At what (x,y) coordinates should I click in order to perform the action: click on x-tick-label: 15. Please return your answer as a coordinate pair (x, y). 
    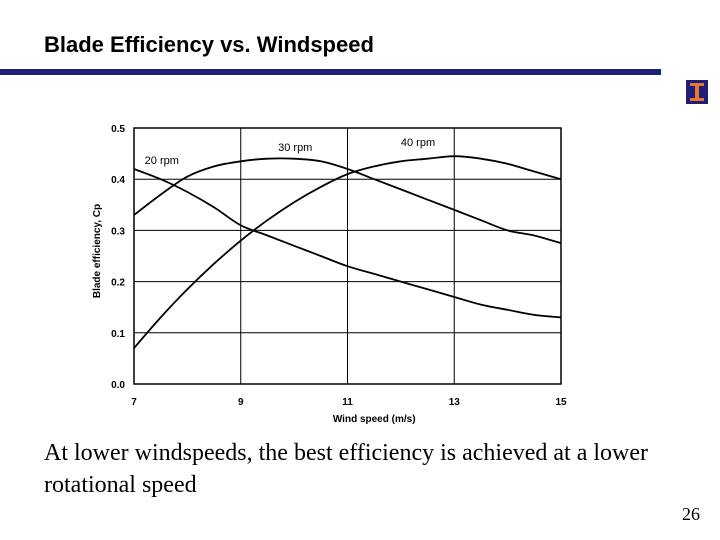
    Looking at the image, I should click on (561, 402).